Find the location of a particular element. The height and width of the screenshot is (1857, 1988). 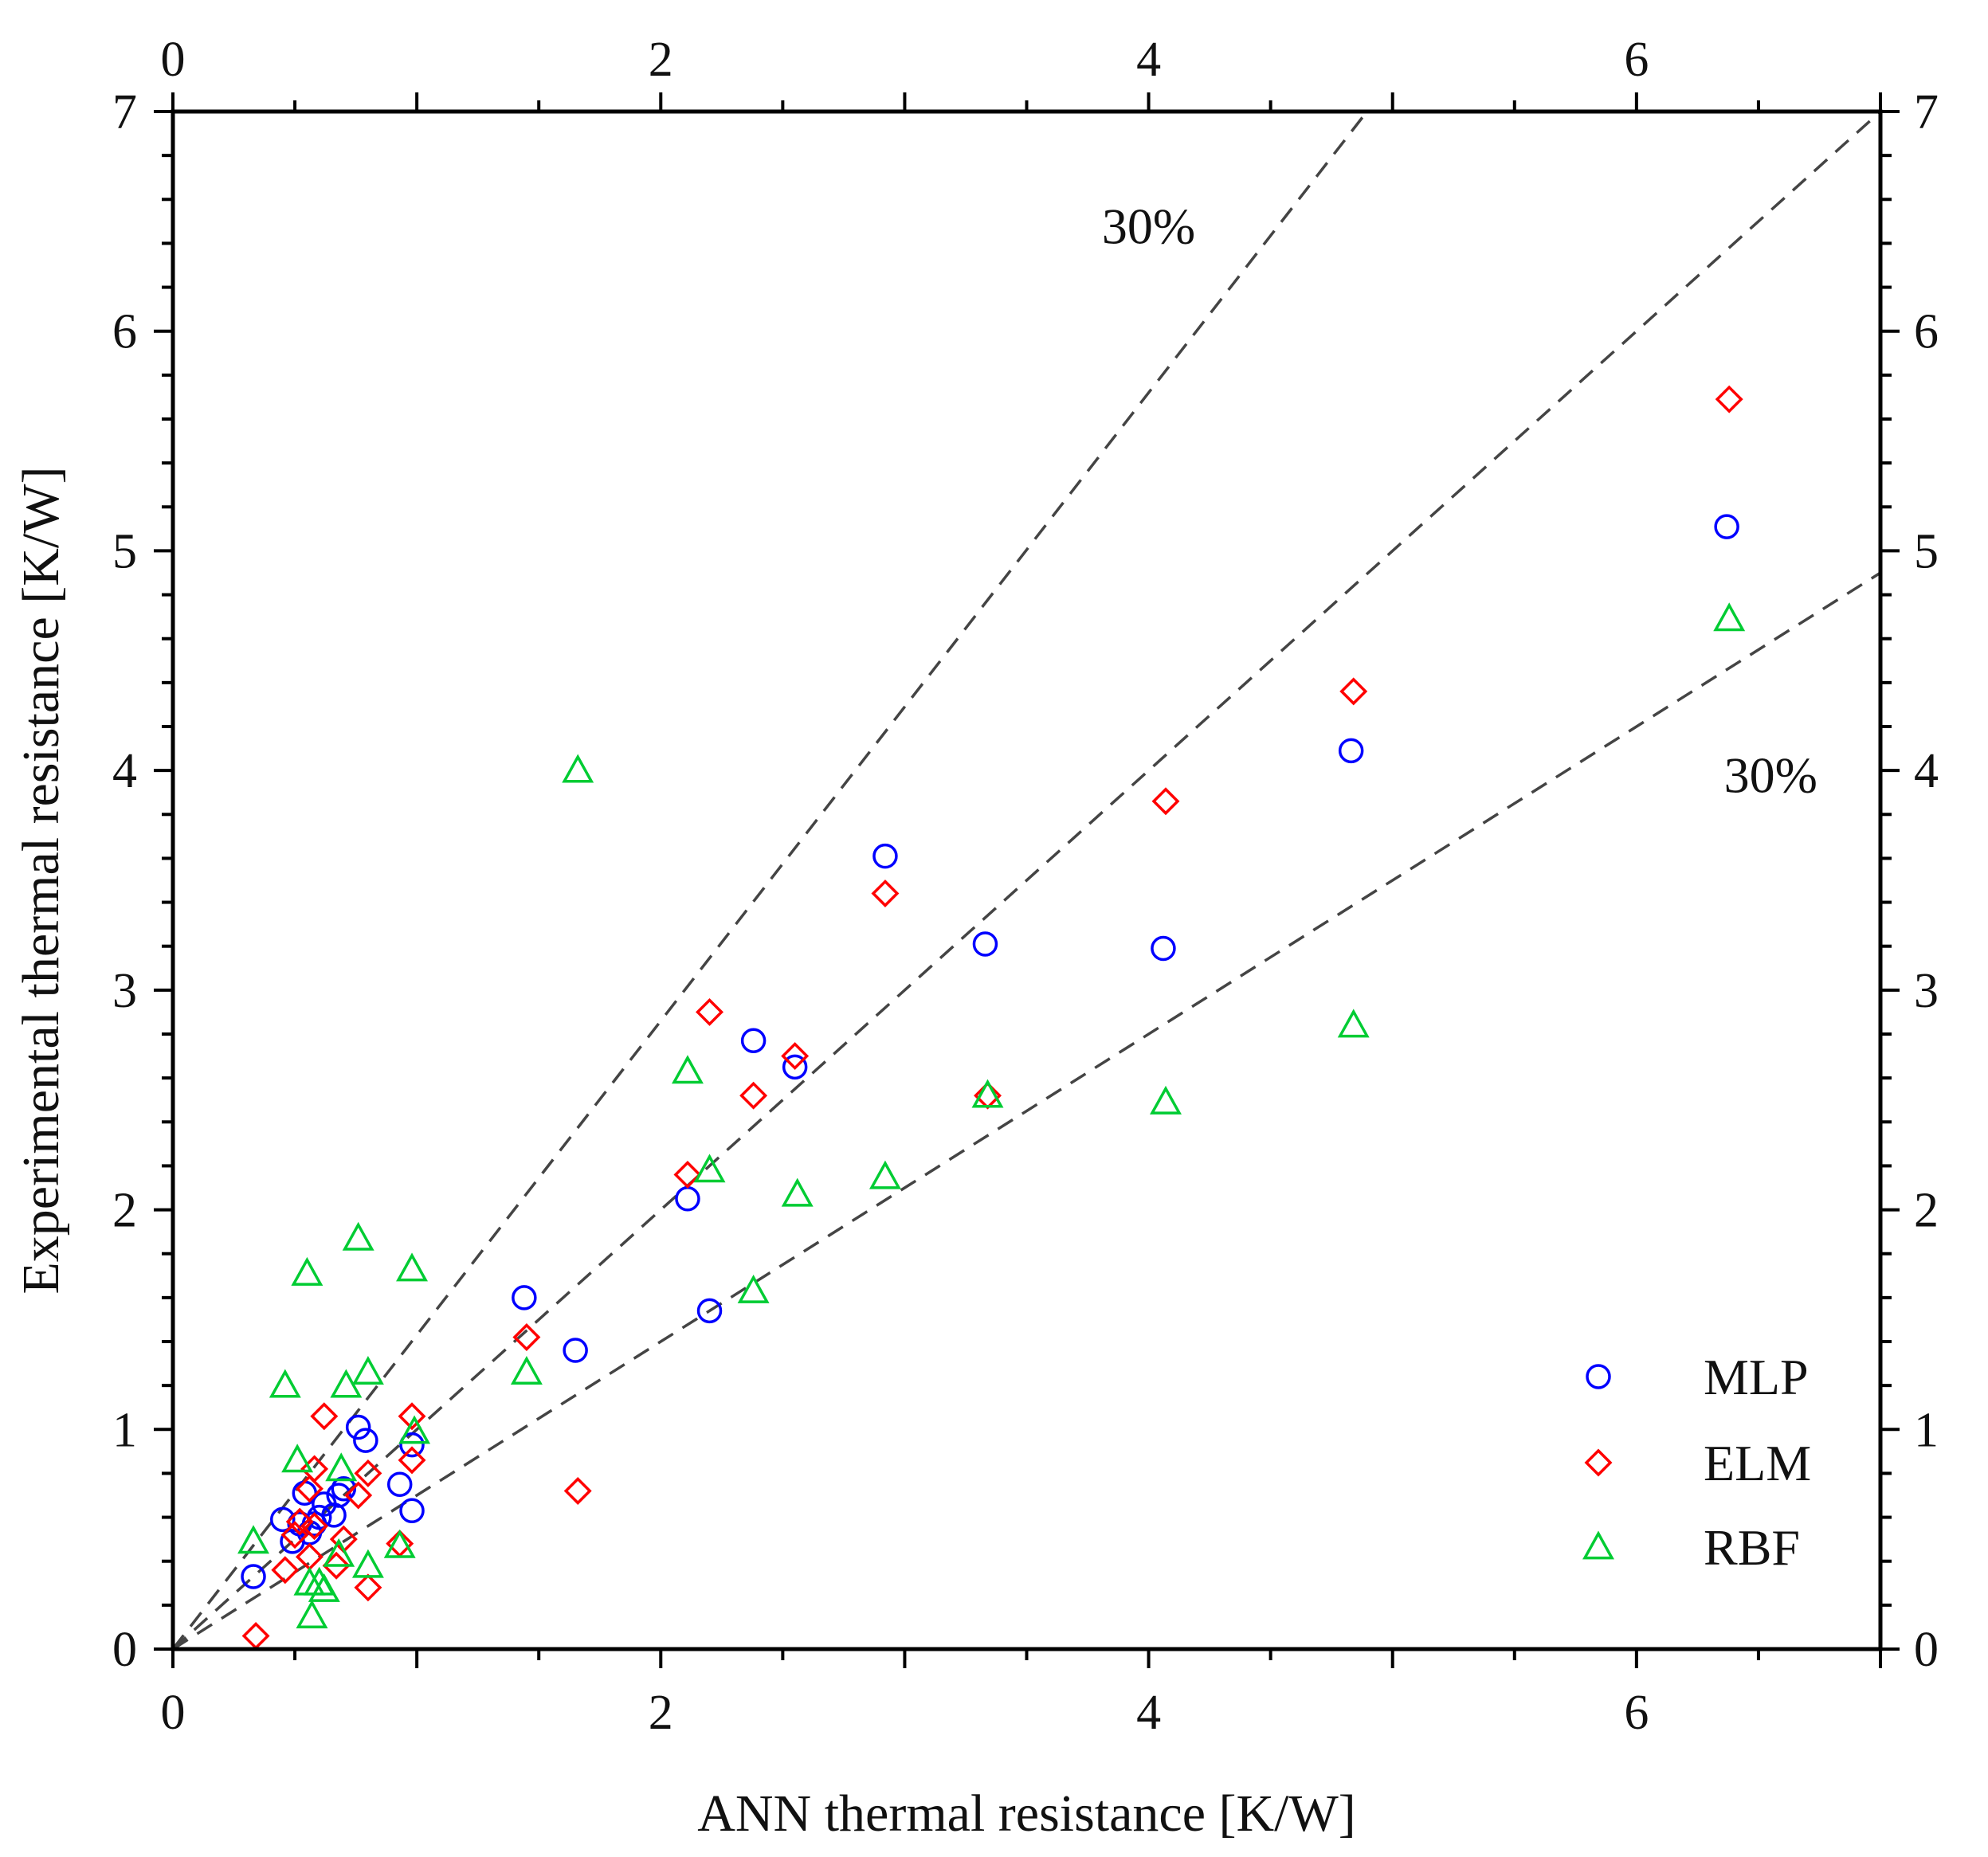

legend-label-mlp: MLP is located at coordinates (1757, 1377).